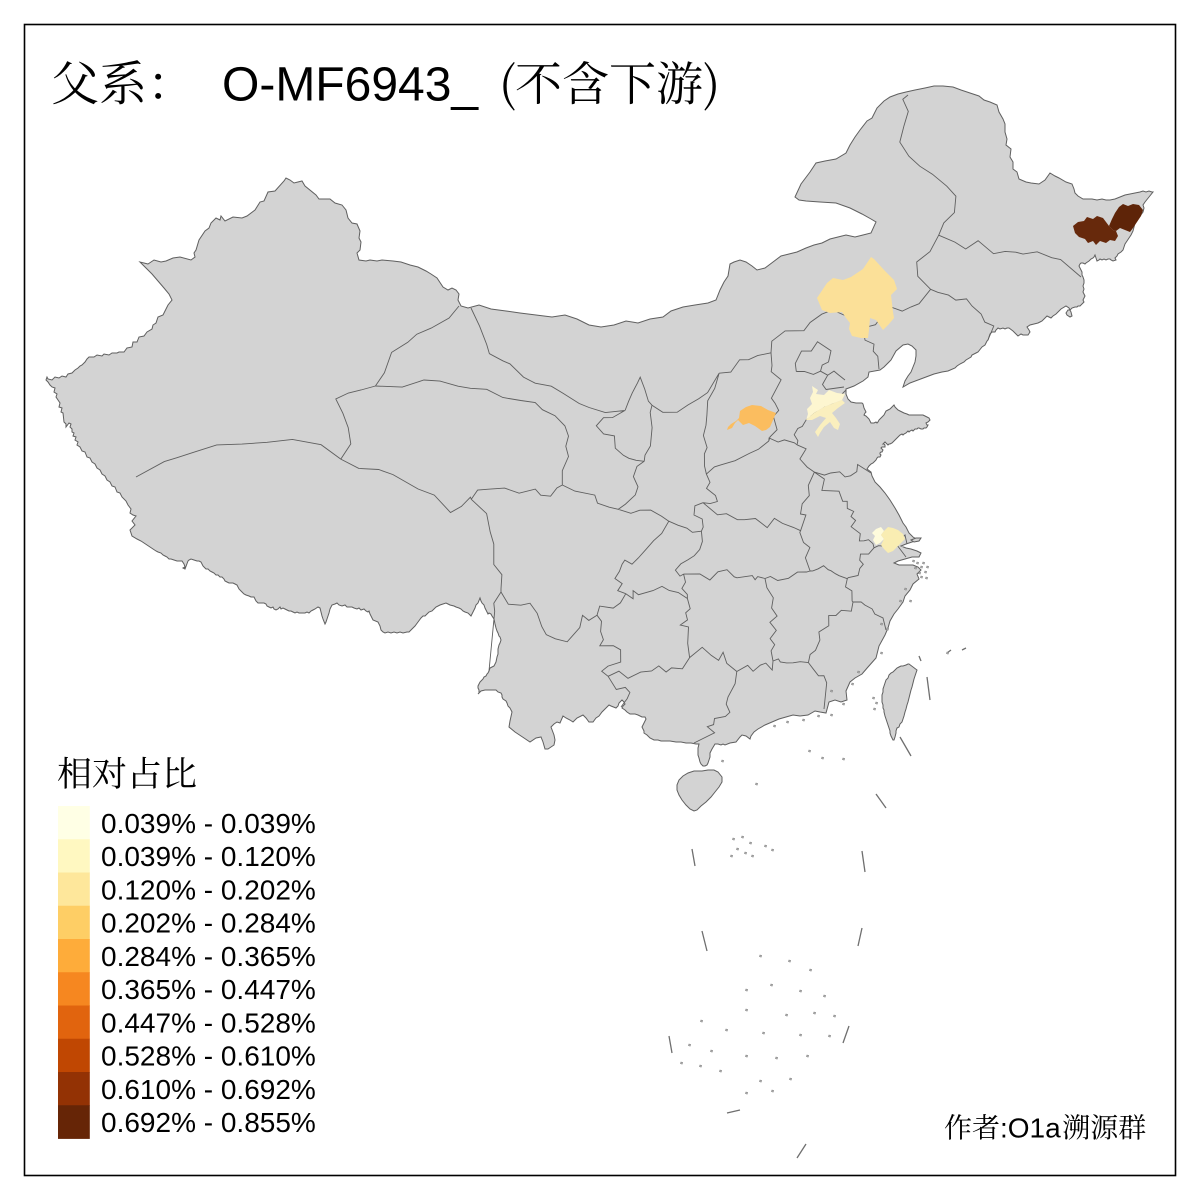 The image size is (1200, 1200). What do you see at coordinates (350, 85) in the screenshot?
I see `svg-text: O-MF6943_` at bounding box center [350, 85].